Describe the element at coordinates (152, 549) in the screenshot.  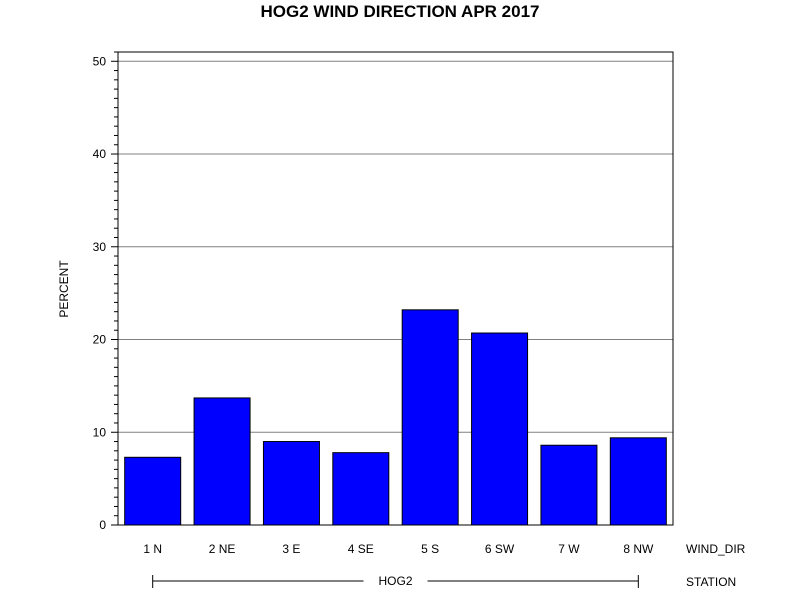
I see `x-tick-label-1-n: 1 N` at that location.